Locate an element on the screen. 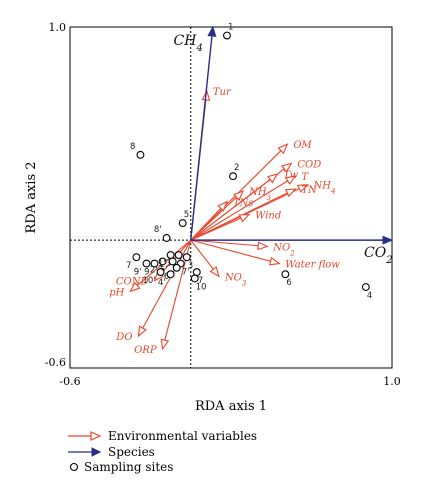 The width and height of the screenshot is (423, 500). env-label: DO is located at coordinates (123, 337).